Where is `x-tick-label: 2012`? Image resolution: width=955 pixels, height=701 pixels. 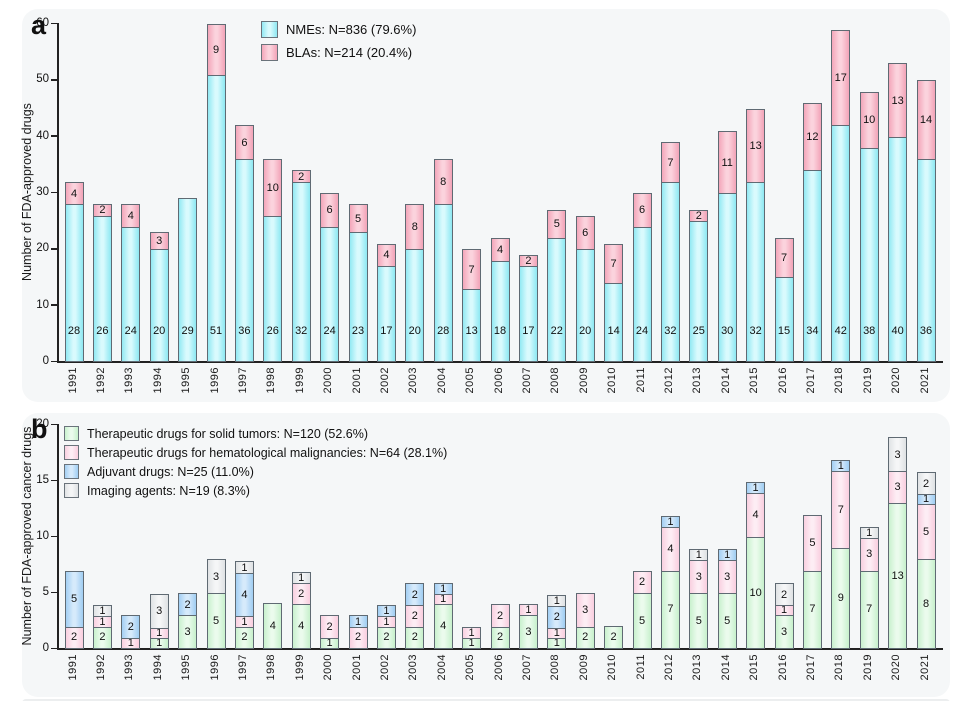 x-tick-label: 2012 is located at coordinates (668, 667).